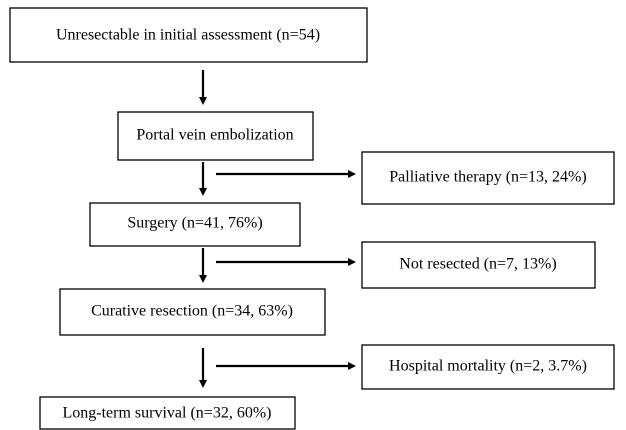 The height and width of the screenshot is (430, 626). I want to click on node-label: Long-term survival (n=32, 60%), so click(167, 413).